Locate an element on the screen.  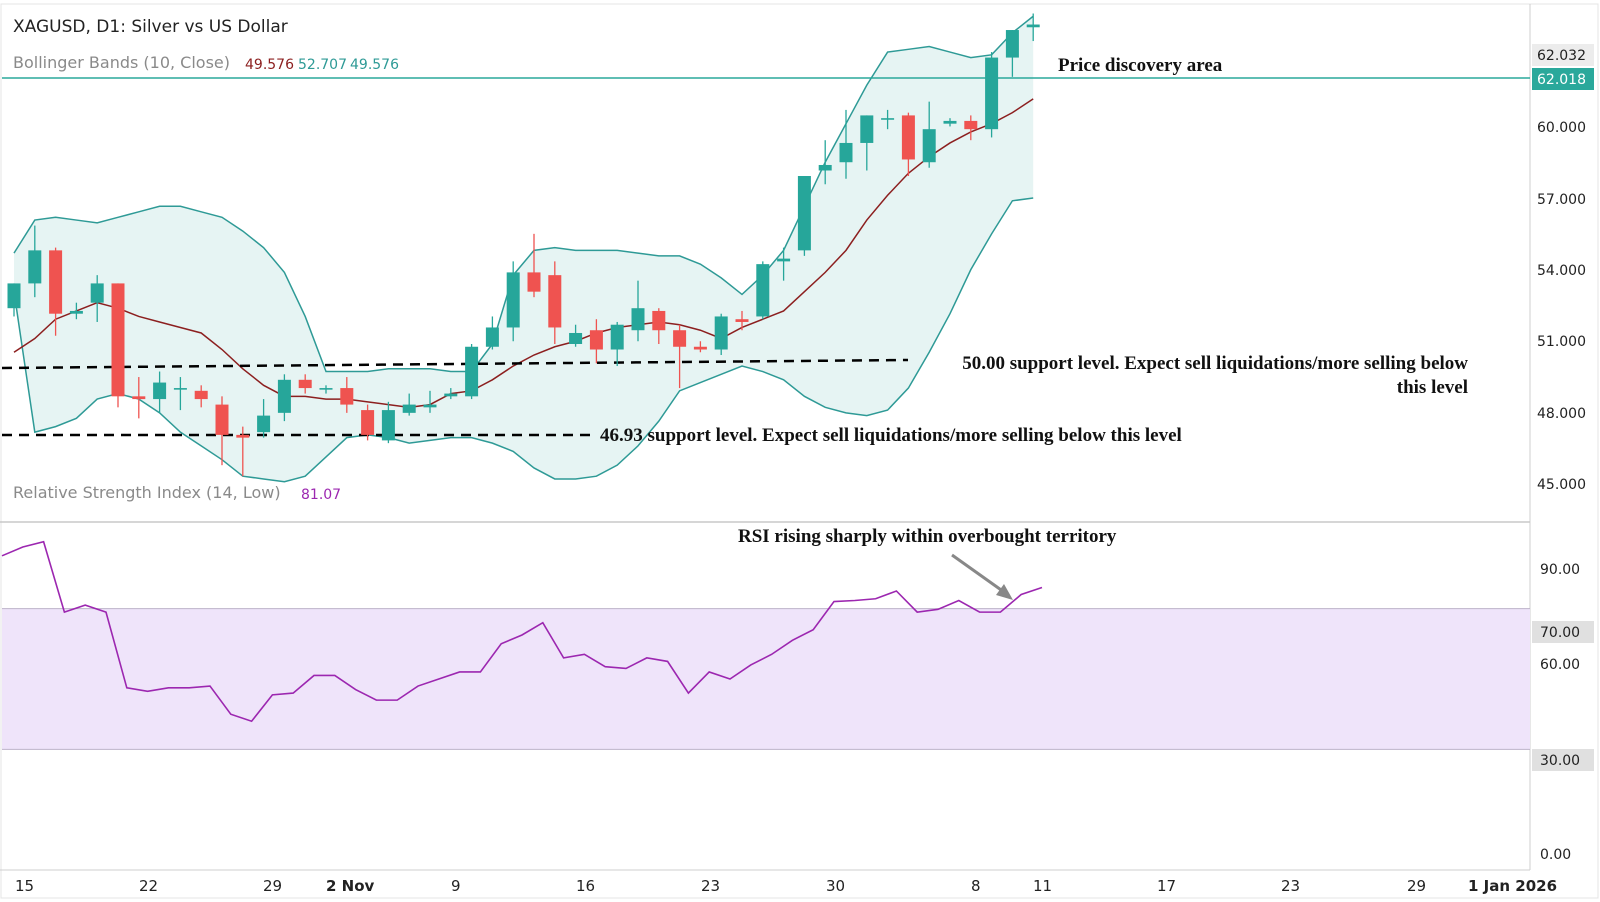
date-tick: 29 is located at coordinates (1416, 886).